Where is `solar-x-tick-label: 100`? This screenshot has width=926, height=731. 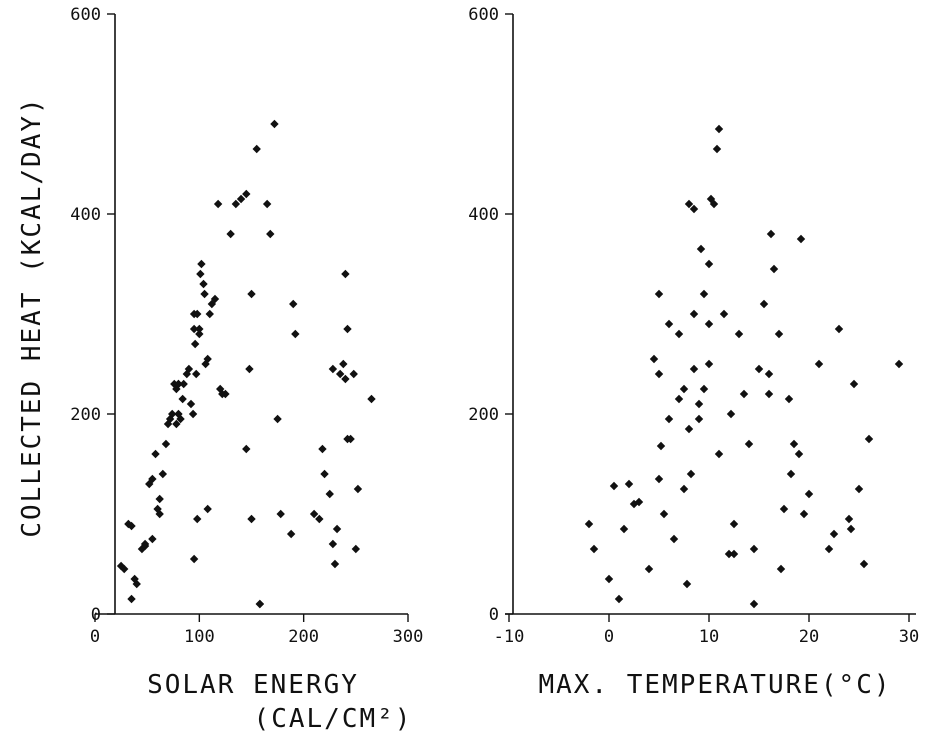
solar-x-tick-label: 100 is located at coordinates (199, 637).